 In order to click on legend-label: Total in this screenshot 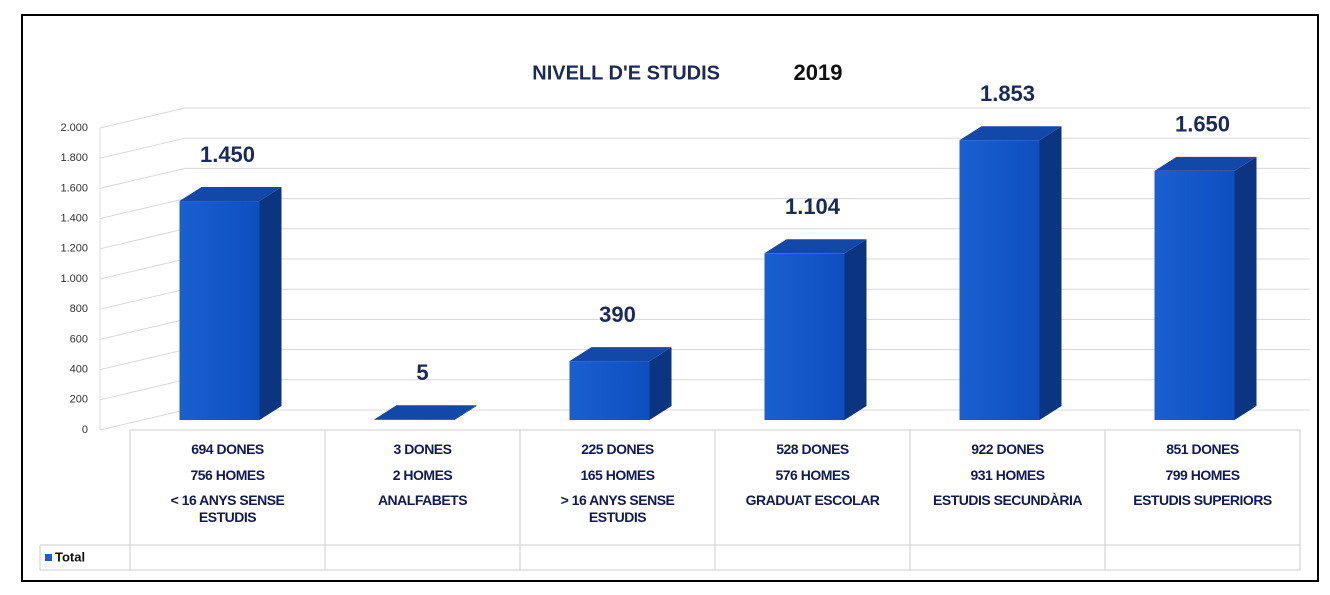, I will do `click(70, 556)`.